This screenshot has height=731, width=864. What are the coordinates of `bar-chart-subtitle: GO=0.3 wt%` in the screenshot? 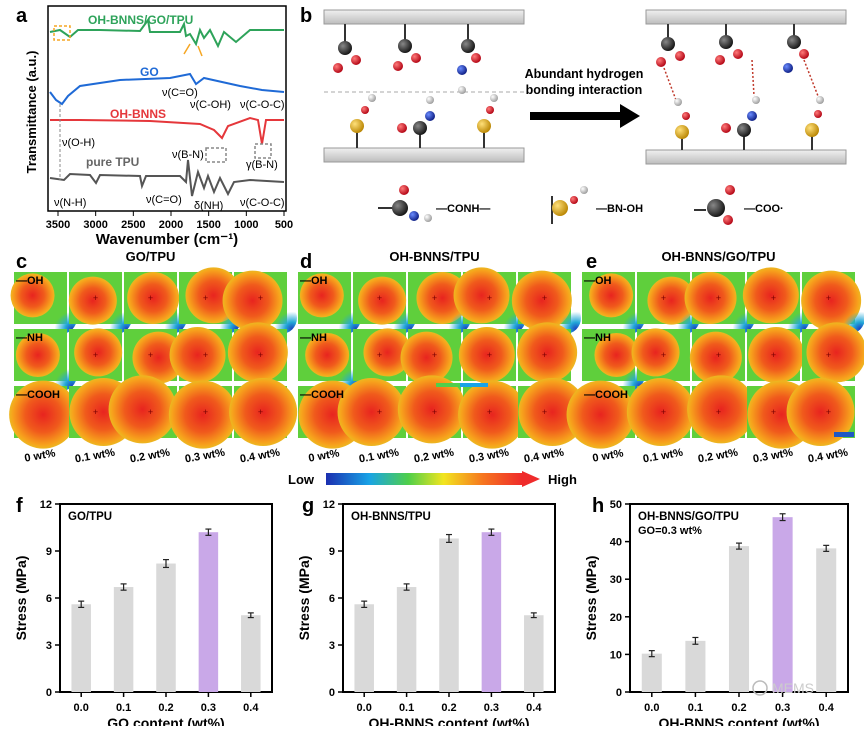 It's located at (670, 531).